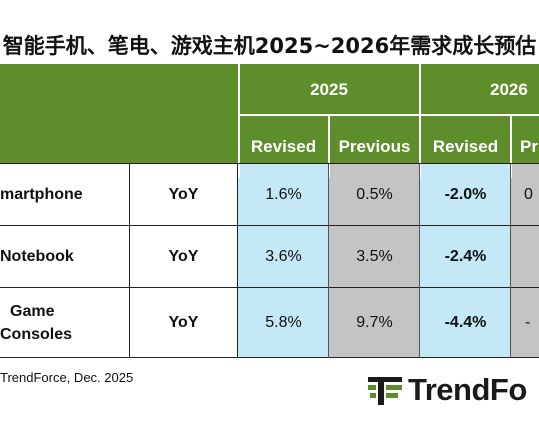  What do you see at coordinates (465, 257) in the screenshot?
I see `notebook-2026-revised: -2.4%` at bounding box center [465, 257].